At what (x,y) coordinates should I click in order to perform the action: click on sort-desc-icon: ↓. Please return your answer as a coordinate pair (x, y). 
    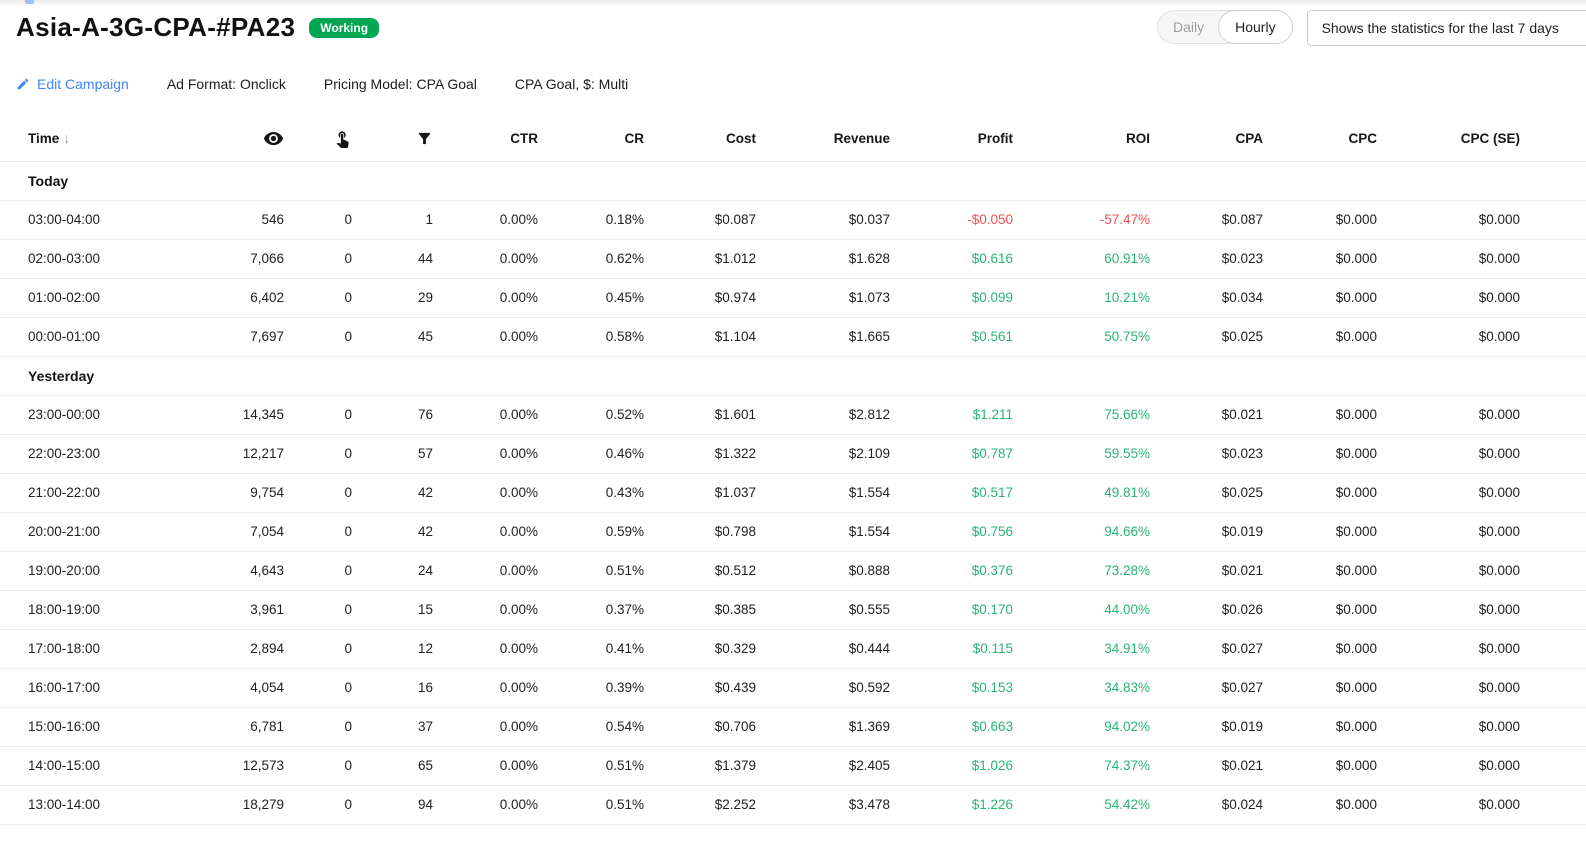
    Looking at the image, I should click on (67, 138).